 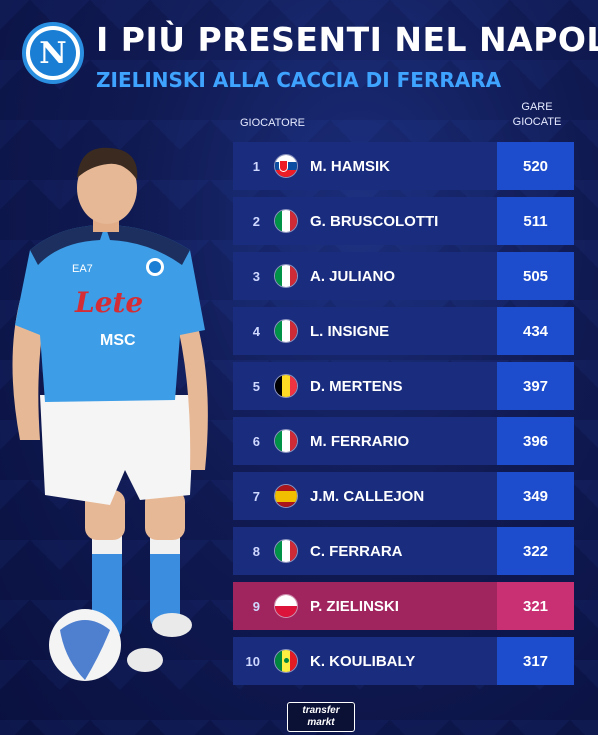 I want to click on shirt-brand-text: EA7, so click(x=82, y=269).